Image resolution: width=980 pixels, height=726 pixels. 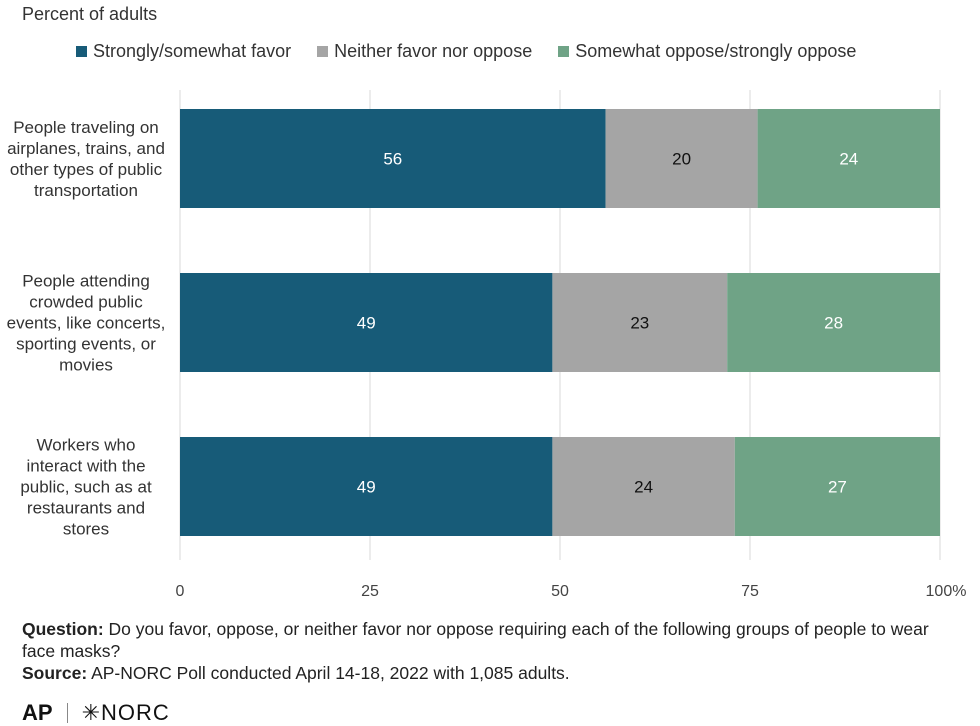 I want to click on norc-logo-text: NORC, so click(x=135, y=712).